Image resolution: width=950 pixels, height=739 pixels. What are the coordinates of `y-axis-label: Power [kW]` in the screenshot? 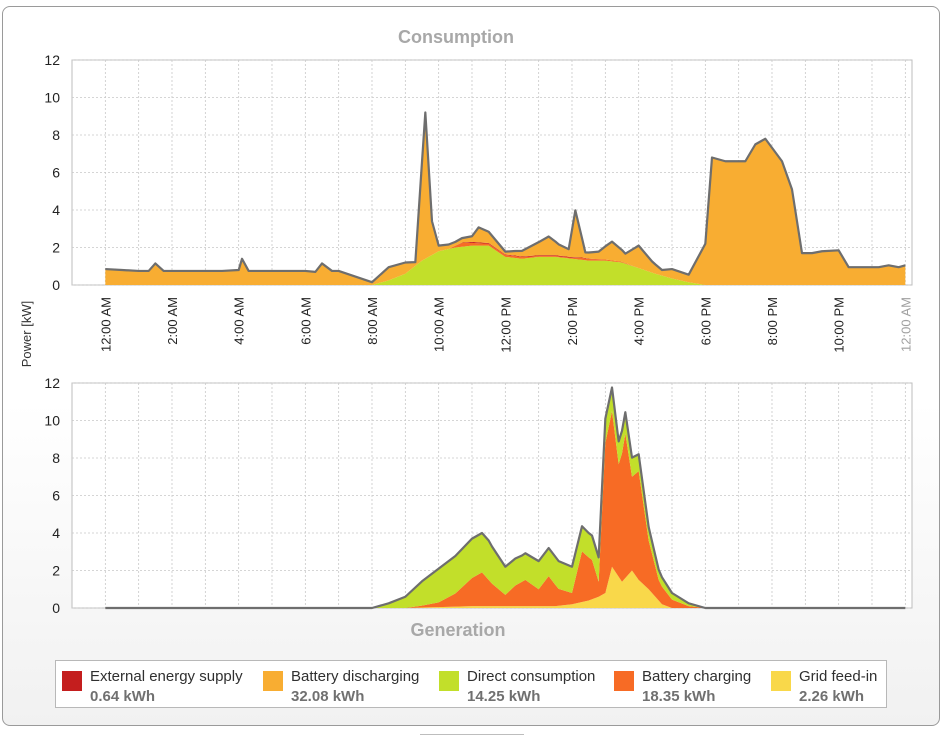 It's located at (26, 334).